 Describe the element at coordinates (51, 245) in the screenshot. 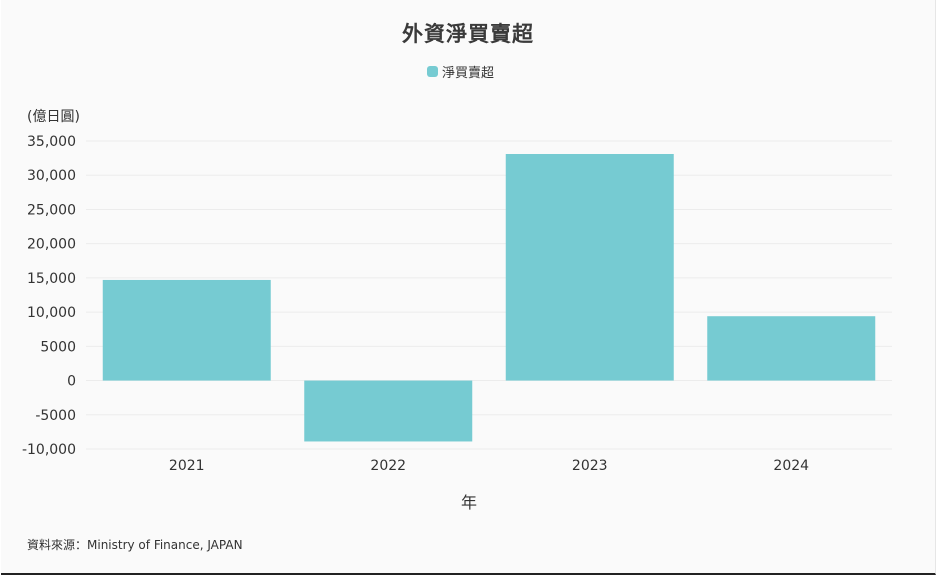

I see `y-tick-label: 20,000` at that location.